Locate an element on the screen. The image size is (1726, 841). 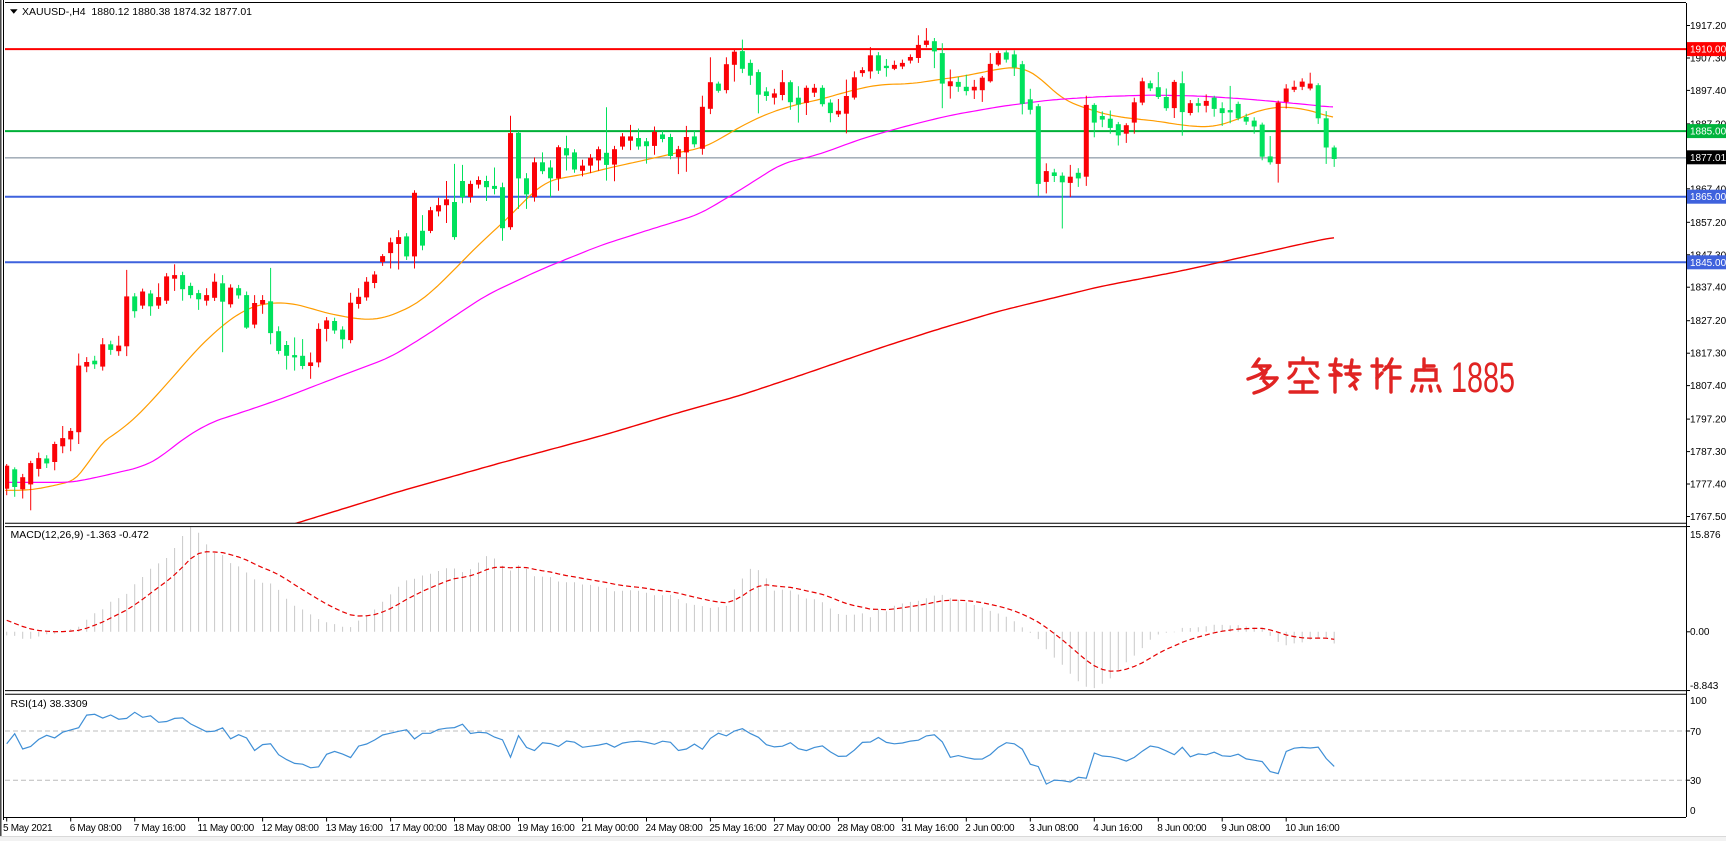
svg-text: 70 is located at coordinates (1696, 732).